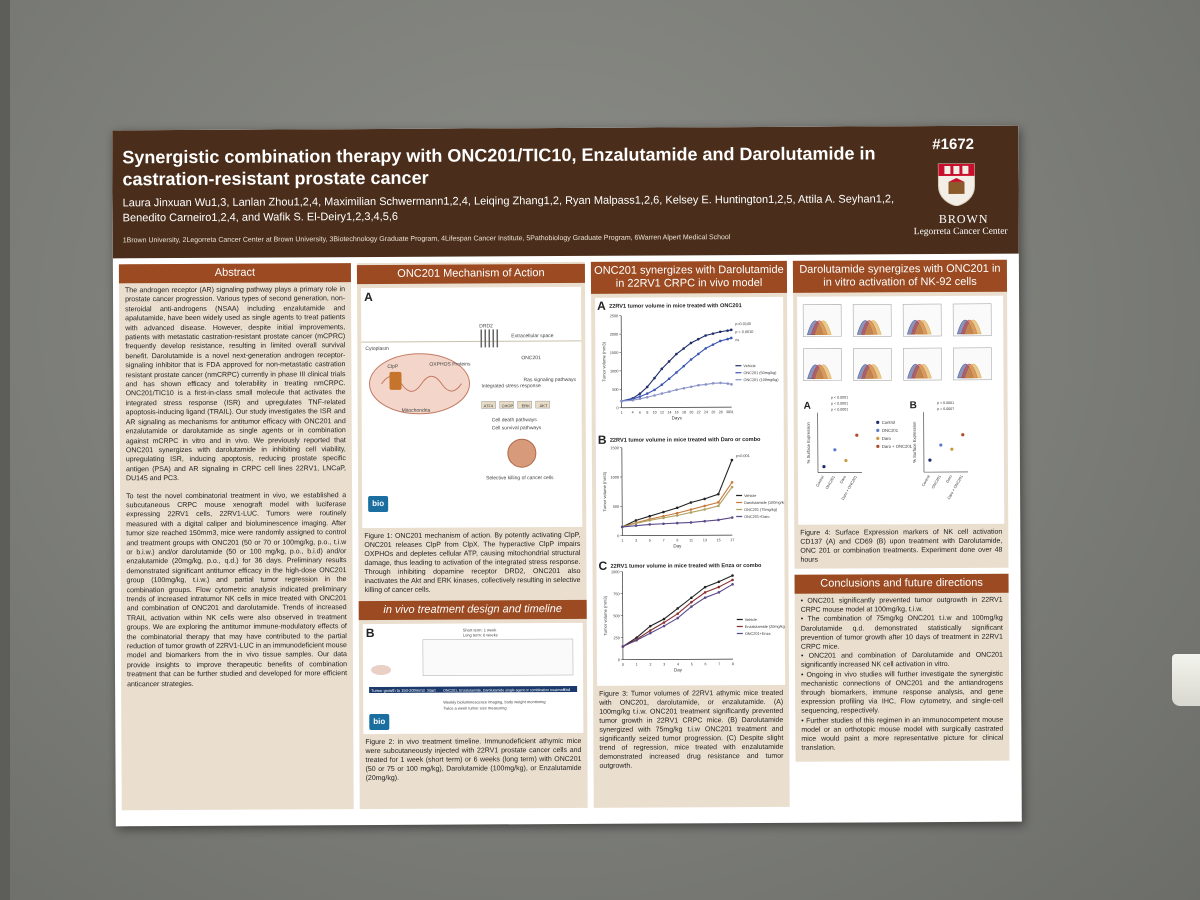 This screenshot has height=900, width=1200. I want to click on x-tick-label: ONC201, so click(830, 482).